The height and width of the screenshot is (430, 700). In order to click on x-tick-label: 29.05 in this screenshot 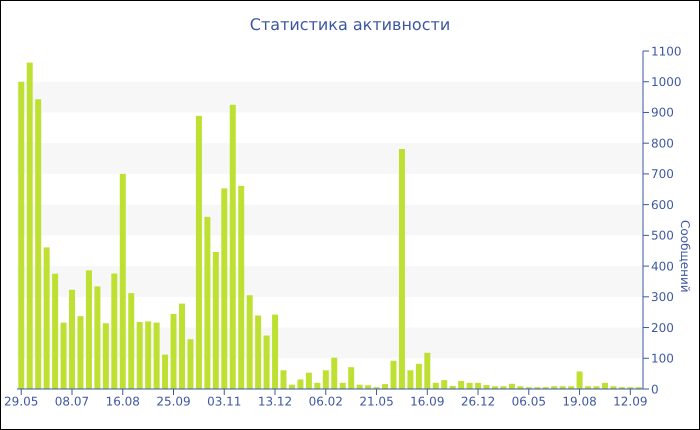, I will do `click(21, 401)`.